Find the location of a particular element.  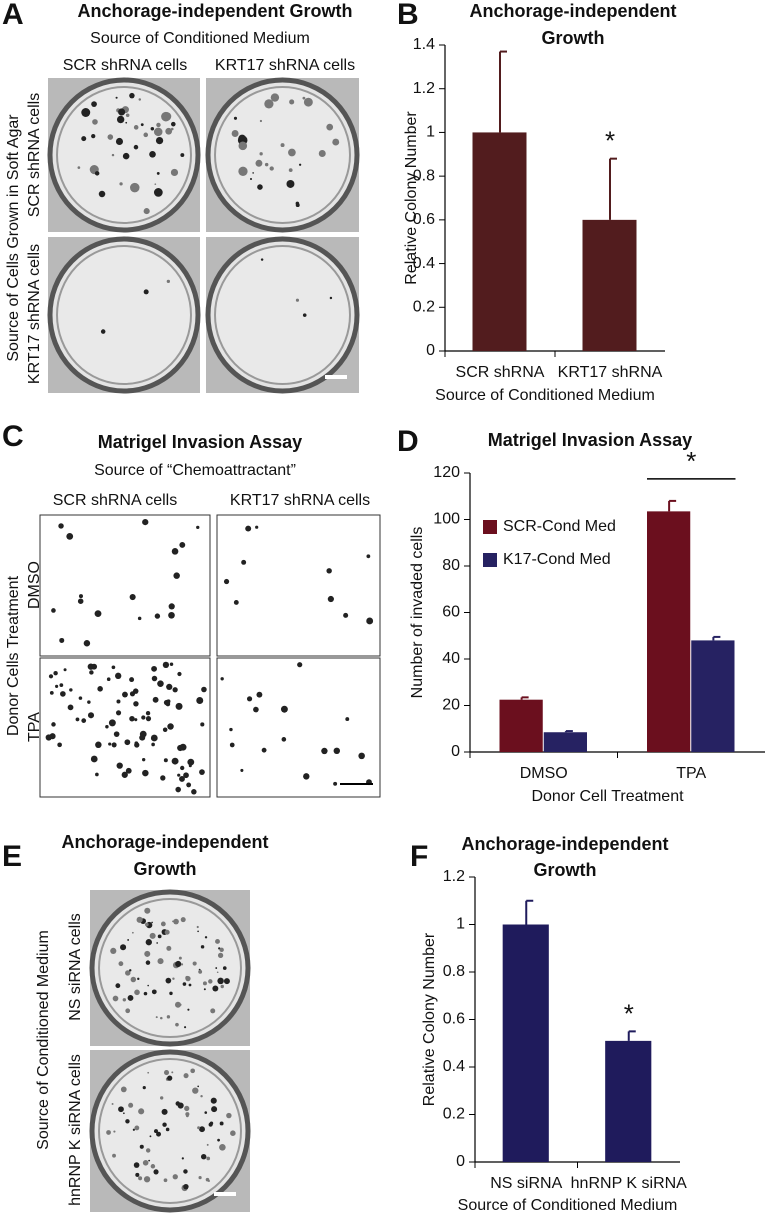

row-label: SCR shRNA cells is located at coordinates (34, 155).